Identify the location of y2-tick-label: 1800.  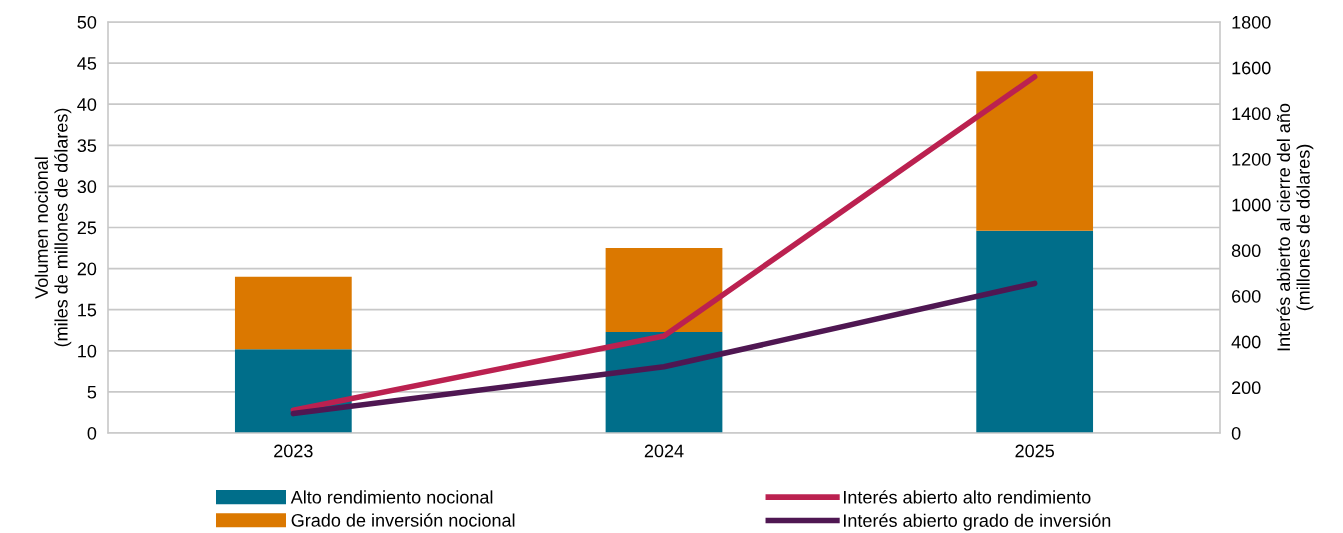
(1251, 22).